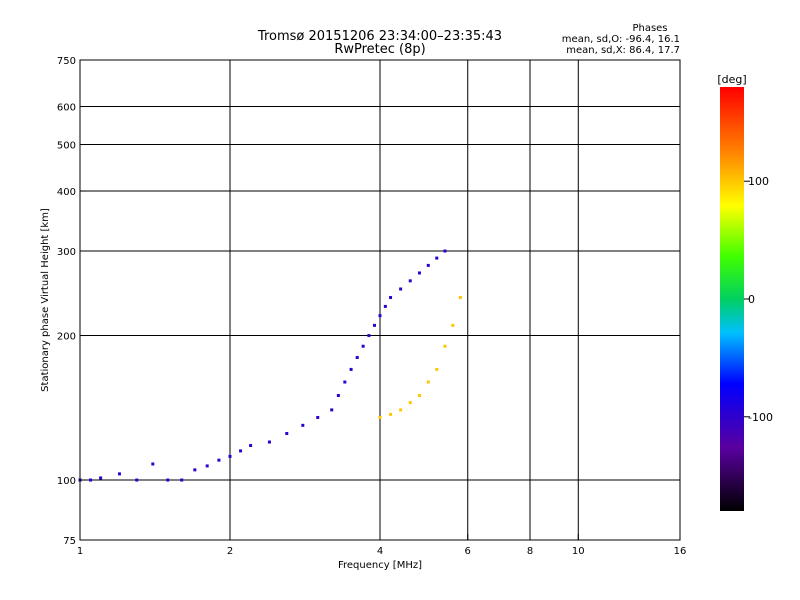 This screenshot has width=800, height=600. Describe the element at coordinates (66, 146) in the screenshot. I see `y-tick-label: 500` at that location.